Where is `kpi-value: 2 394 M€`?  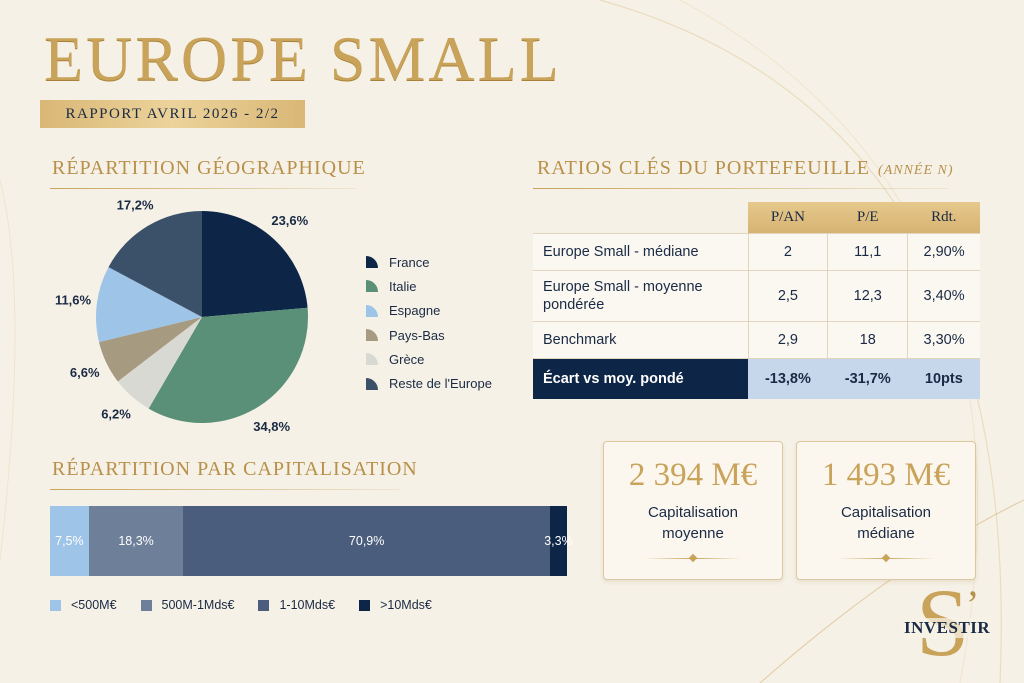 kpi-value: 2 394 M€ is located at coordinates (693, 475).